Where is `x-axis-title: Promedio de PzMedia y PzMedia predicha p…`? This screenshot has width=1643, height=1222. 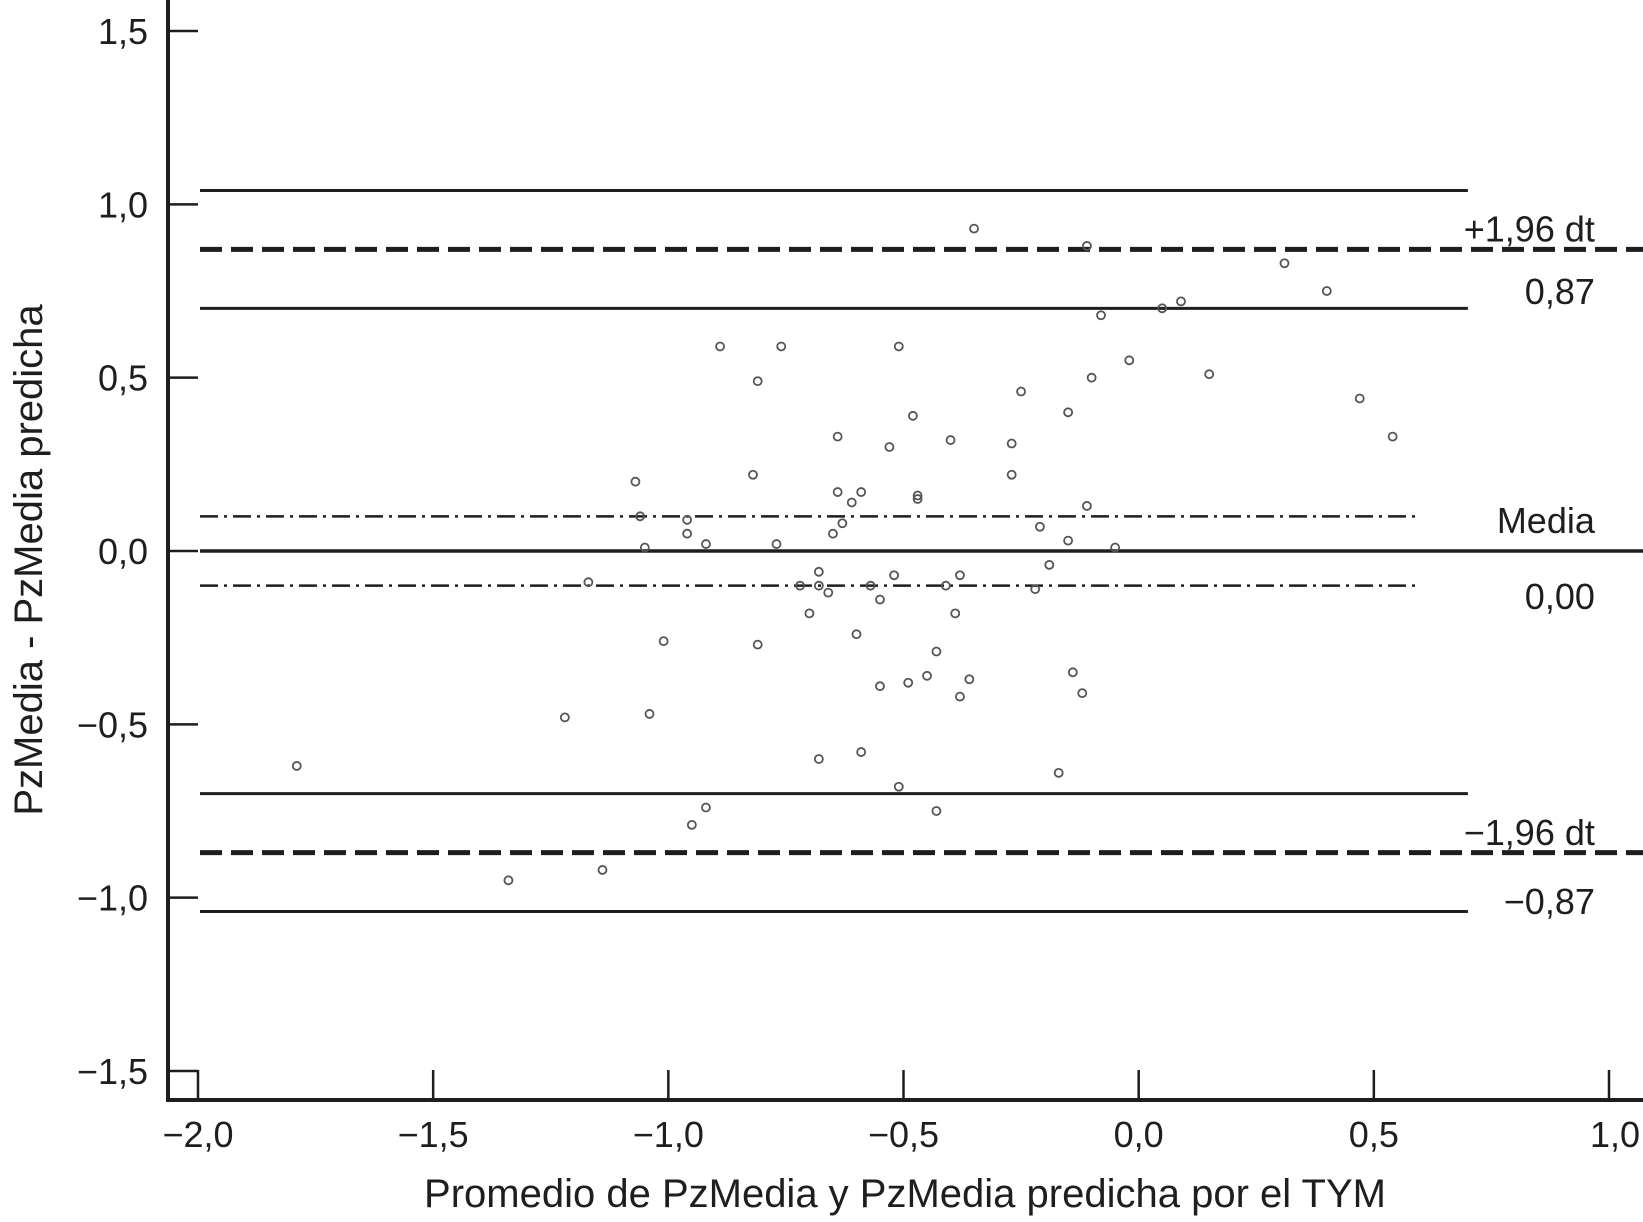 x-axis-title: Promedio de PzMedia y PzMedia predicha p… is located at coordinates (905, 1194).